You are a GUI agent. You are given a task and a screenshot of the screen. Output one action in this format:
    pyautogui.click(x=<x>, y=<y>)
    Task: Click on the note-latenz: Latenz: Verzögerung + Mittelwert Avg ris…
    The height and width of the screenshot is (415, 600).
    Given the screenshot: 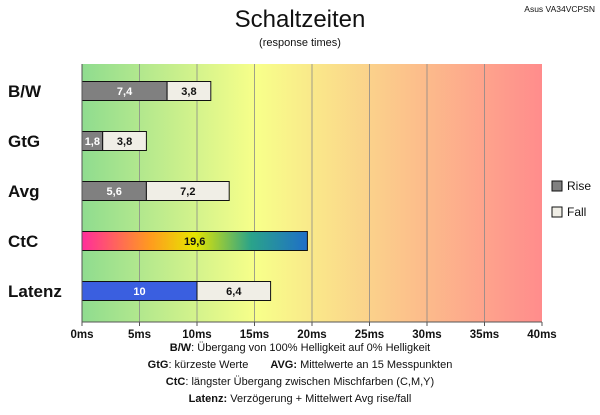 What is the action you would take?
    pyautogui.click(x=300, y=399)
    